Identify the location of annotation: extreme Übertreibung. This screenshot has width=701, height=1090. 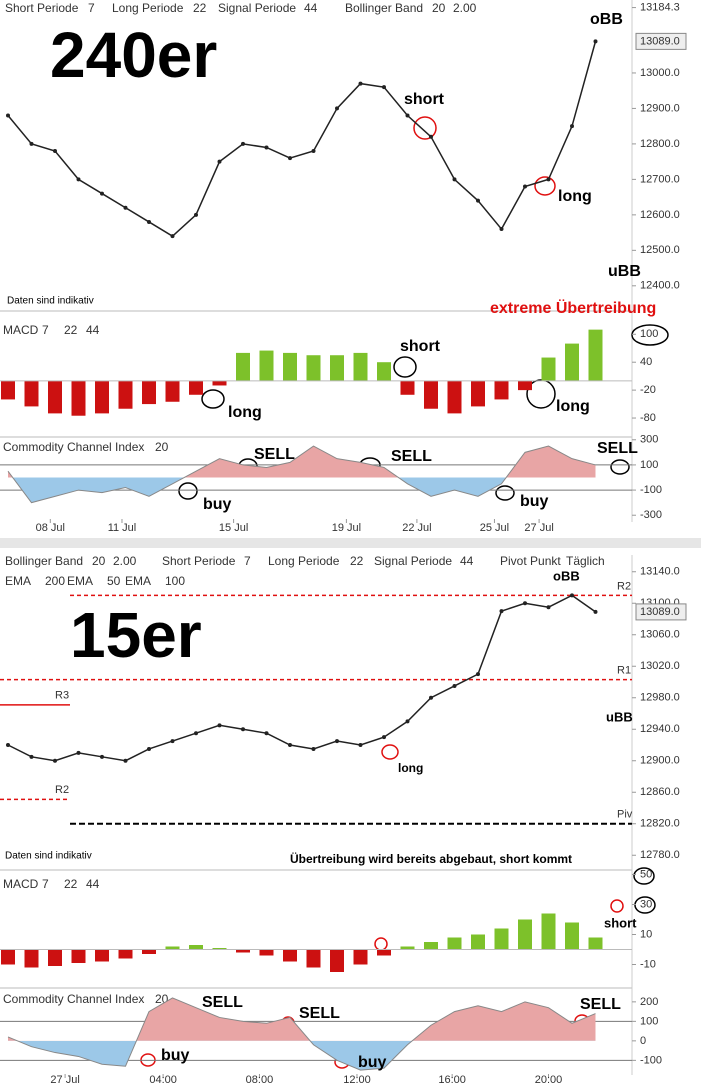
(573, 307).